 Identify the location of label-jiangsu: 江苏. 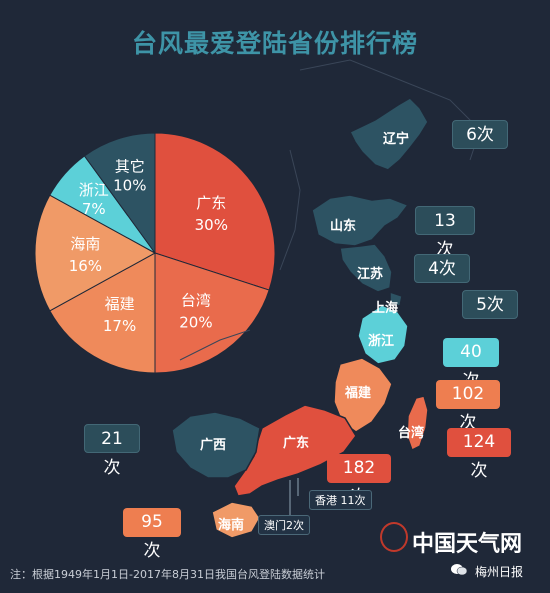
(370, 274).